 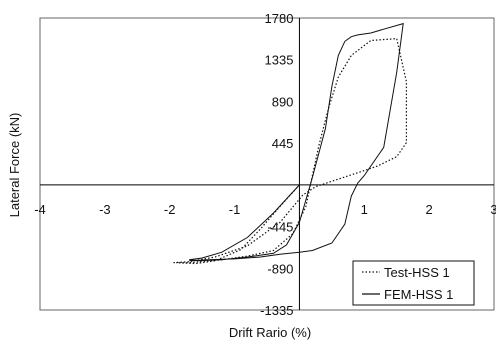 I want to click on y-tick-label: 890, so click(x=283, y=101).